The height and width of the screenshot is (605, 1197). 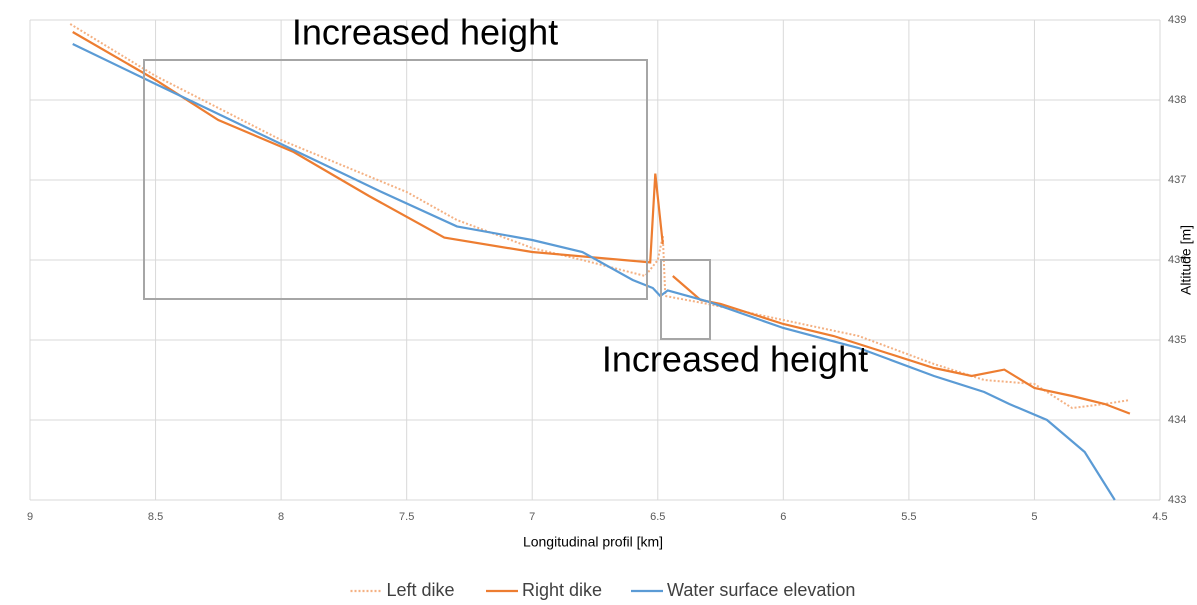 I want to click on x-tick-label: 8.5, so click(x=155, y=517).